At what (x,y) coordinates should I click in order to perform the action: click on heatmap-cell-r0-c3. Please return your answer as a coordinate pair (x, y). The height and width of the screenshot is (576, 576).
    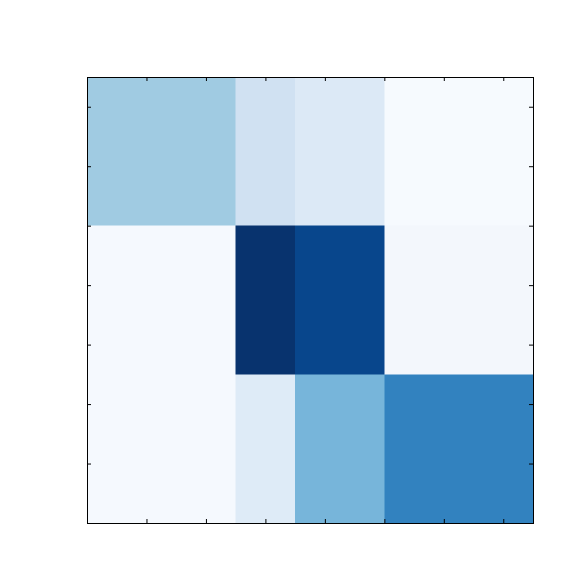
    Looking at the image, I should click on (458, 151).